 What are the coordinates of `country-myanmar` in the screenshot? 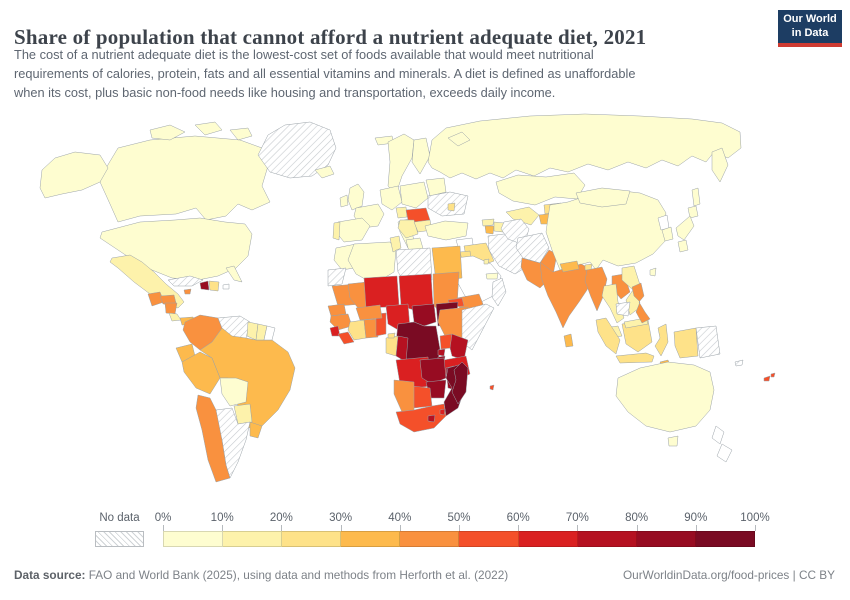 It's located at (596, 289).